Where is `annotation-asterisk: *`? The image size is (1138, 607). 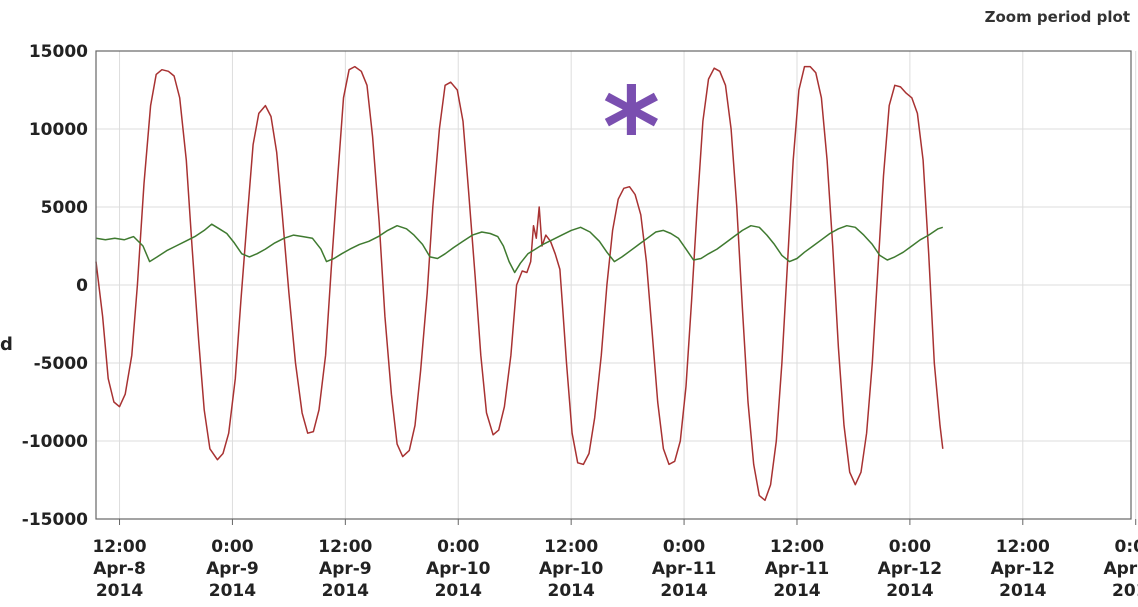
annotation-asterisk: * is located at coordinates (632, 127).